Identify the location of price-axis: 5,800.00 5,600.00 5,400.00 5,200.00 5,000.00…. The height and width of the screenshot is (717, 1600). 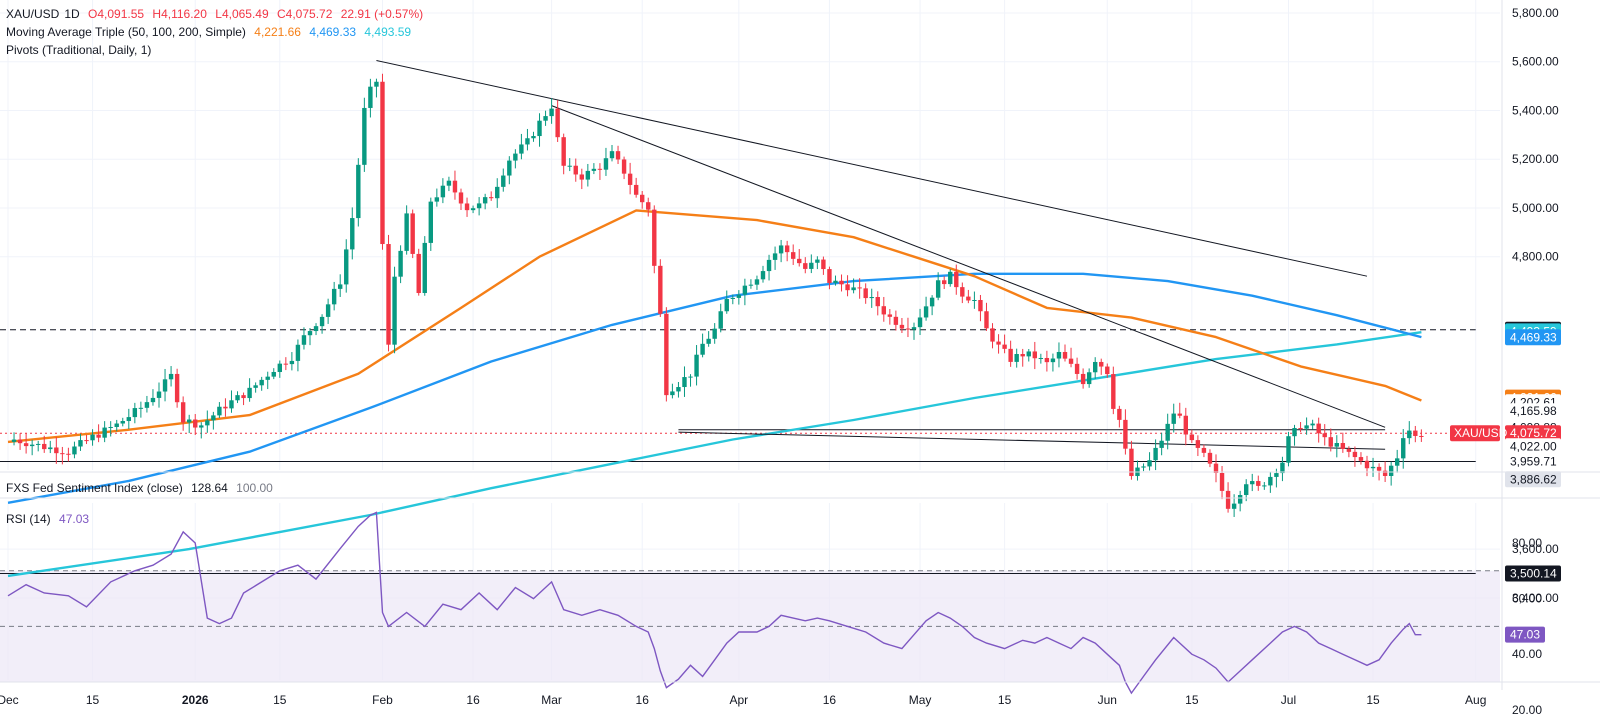
(1505, 361).